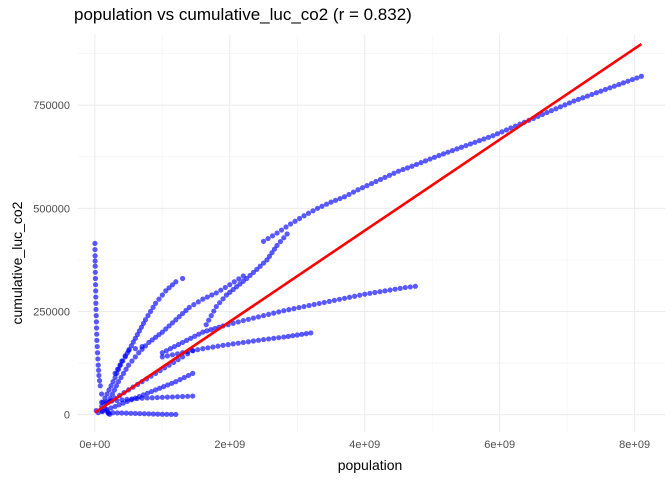 This screenshot has width=672, height=480. I want to click on y-tick-label: 250000, so click(51, 312).